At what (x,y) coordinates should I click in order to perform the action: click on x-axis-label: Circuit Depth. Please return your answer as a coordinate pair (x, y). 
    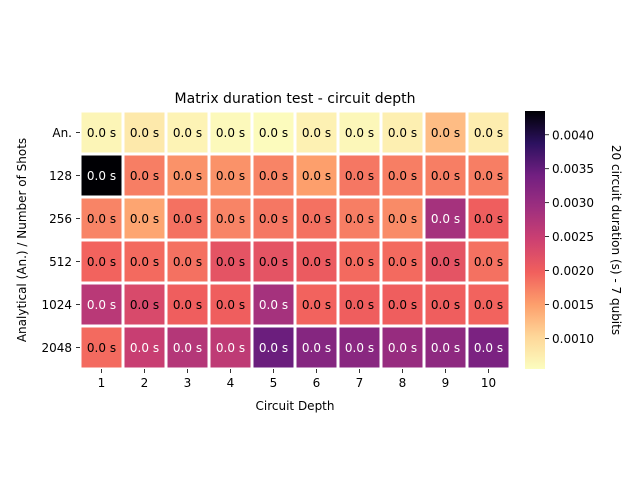
    Looking at the image, I should click on (295, 406).